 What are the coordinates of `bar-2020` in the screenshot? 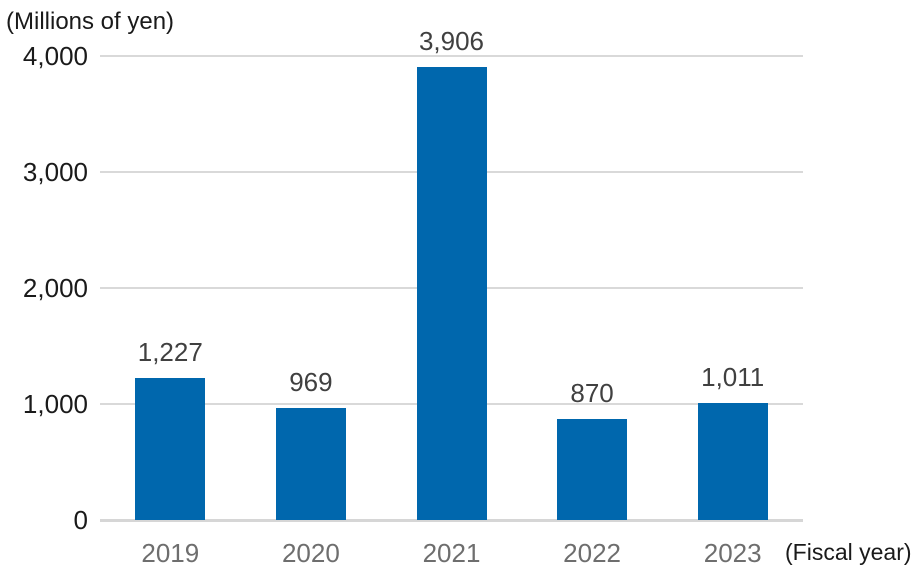 It's located at (310, 463).